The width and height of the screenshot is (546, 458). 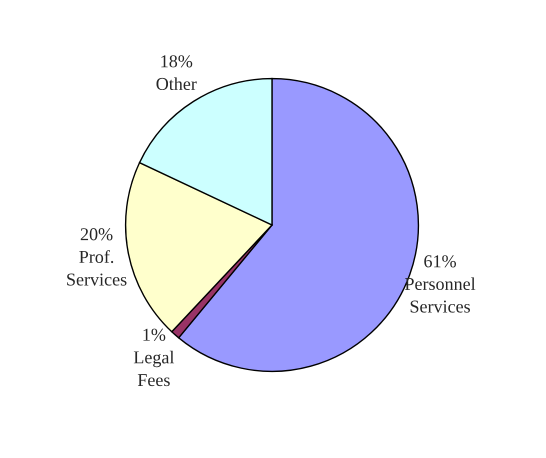 What do you see at coordinates (440, 261) in the screenshot?
I see `data-label: 61%` at bounding box center [440, 261].